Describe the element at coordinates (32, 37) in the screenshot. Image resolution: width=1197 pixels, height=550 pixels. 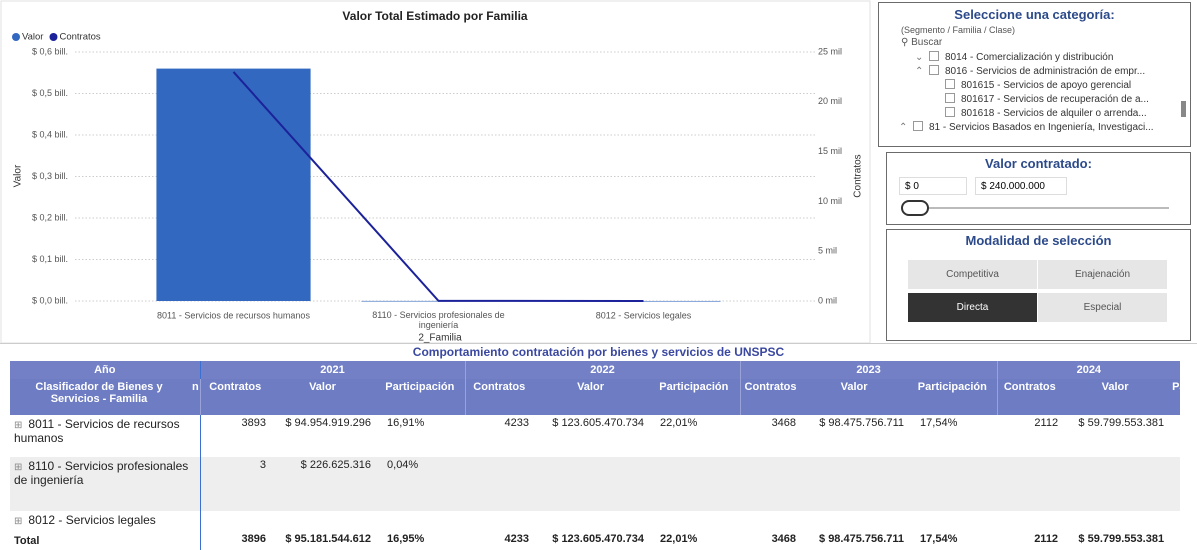
I see `legend-label: Valor` at that location.